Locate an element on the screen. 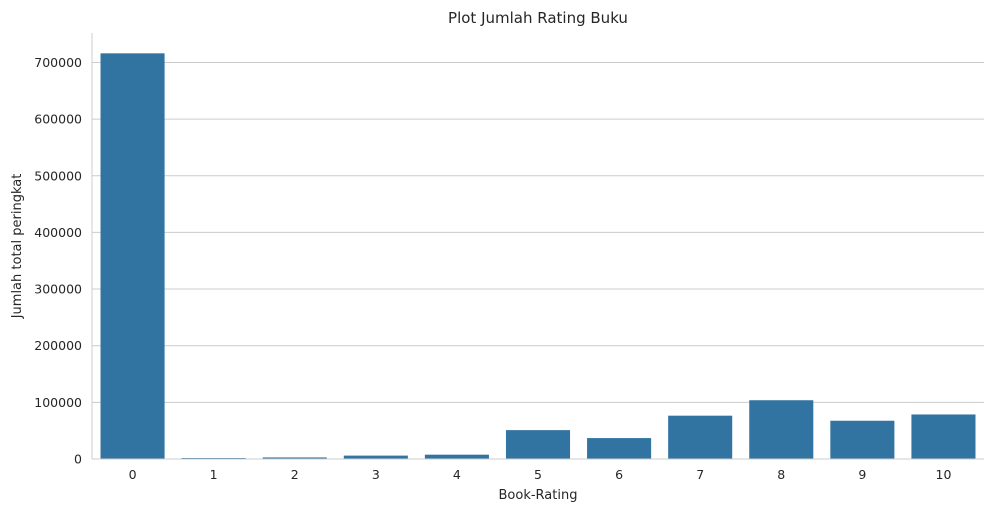 Image resolution: width=1008 pixels, height=512 pixels. x-tick-label: 8 is located at coordinates (781, 474).